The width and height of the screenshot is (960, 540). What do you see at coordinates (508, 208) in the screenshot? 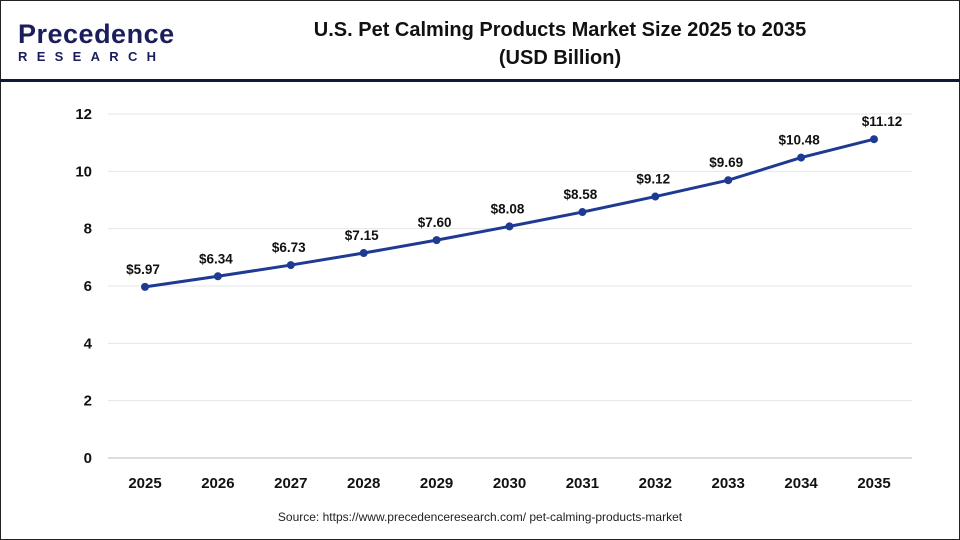
I see `data-label: $8.08` at bounding box center [508, 208].